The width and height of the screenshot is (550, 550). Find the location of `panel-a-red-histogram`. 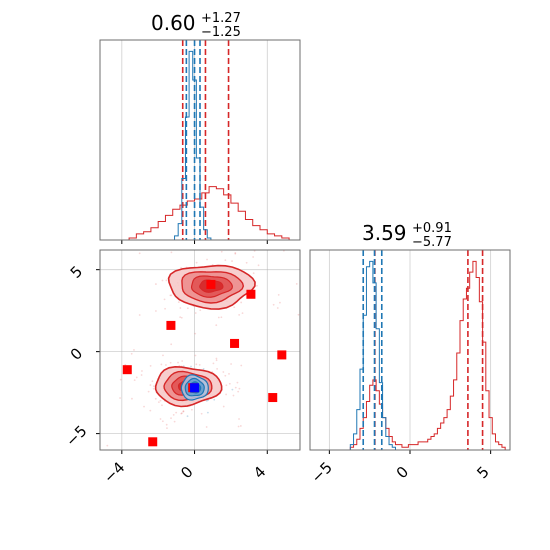

panel-a-red-histogram is located at coordinates (202, 213).